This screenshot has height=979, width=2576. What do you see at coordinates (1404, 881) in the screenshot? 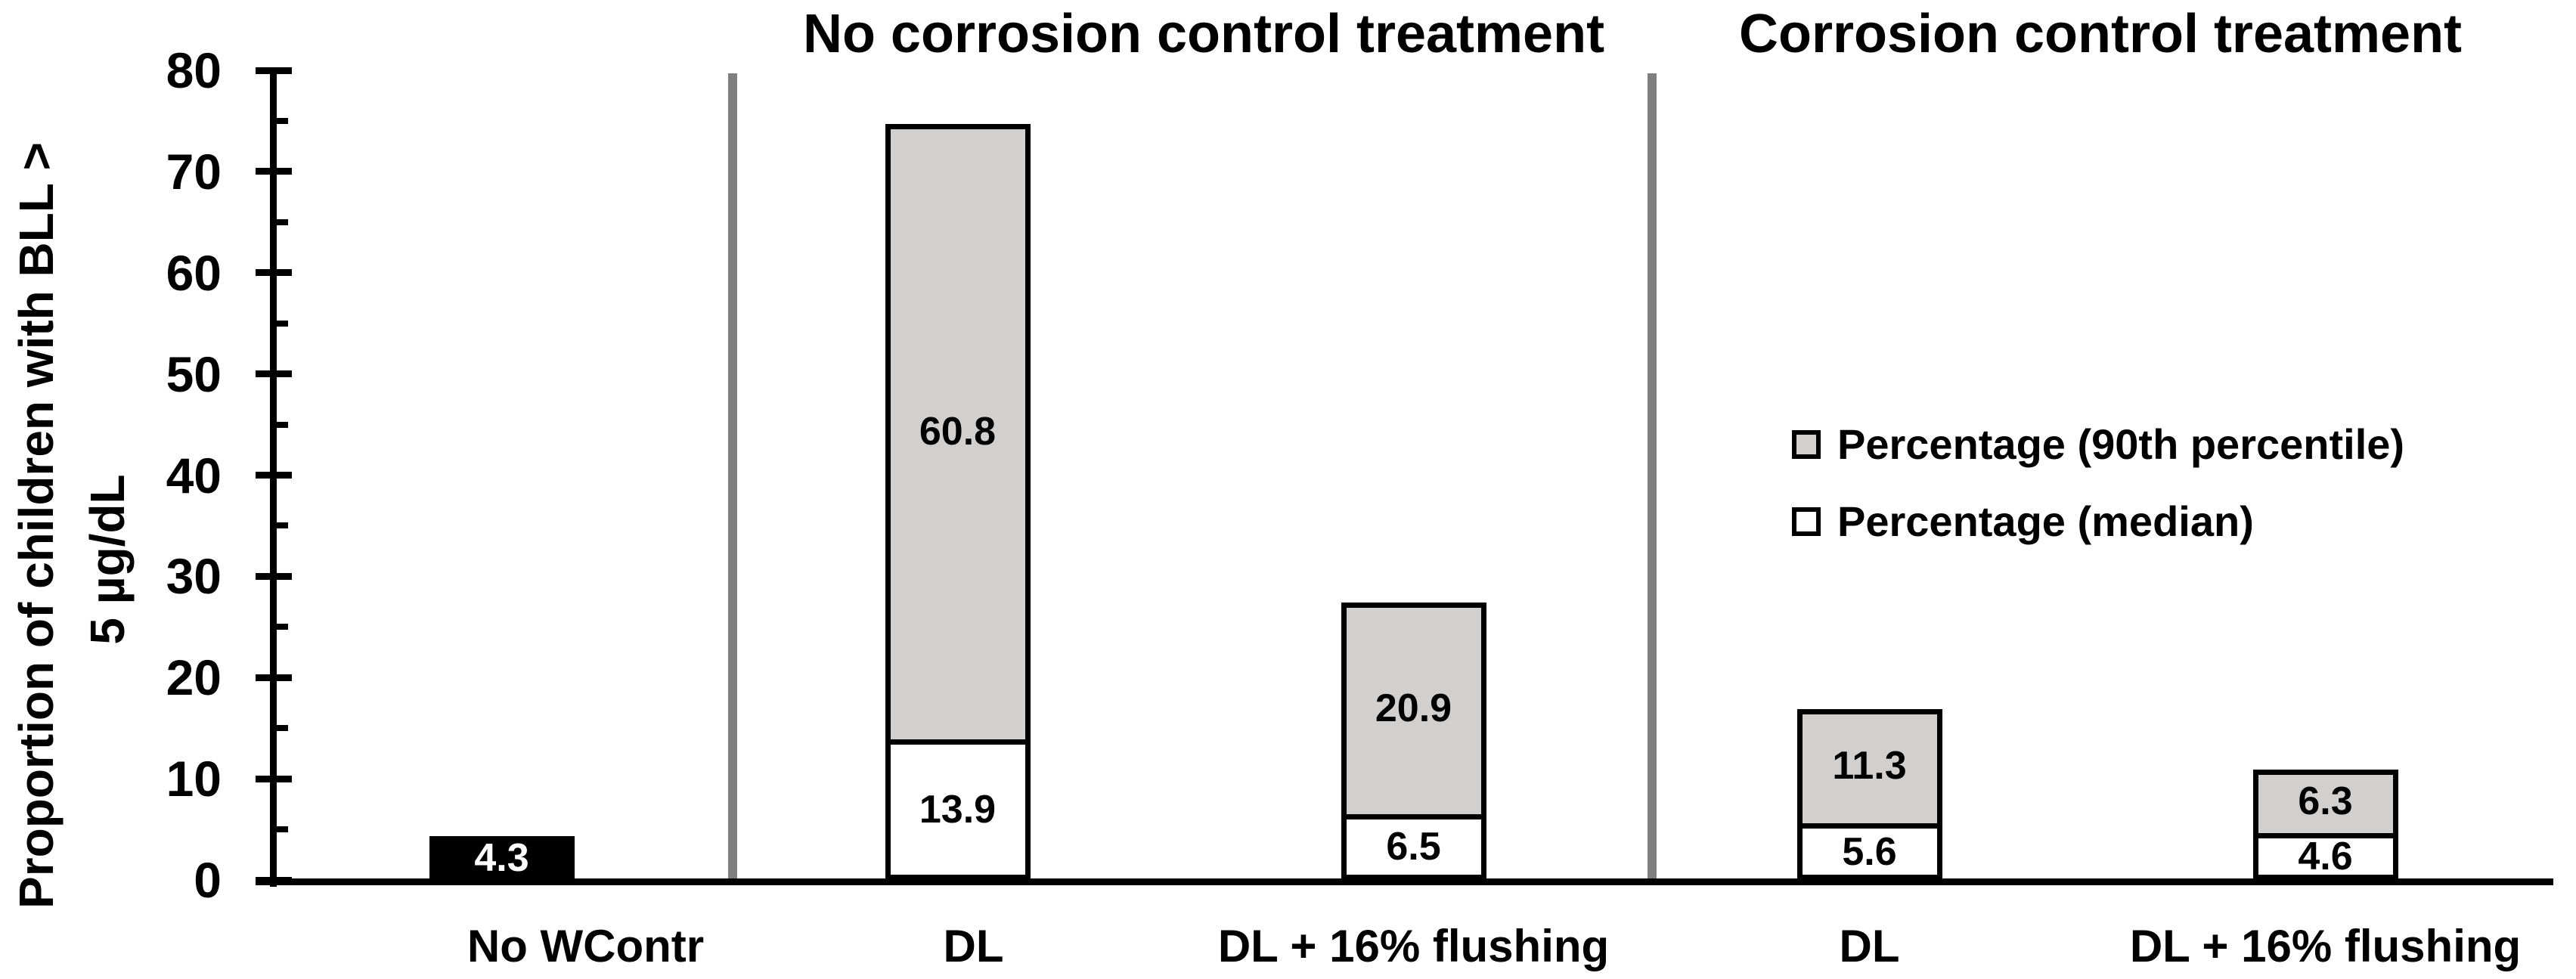
I see `x-axis-line` at bounding box center [1404, 881].